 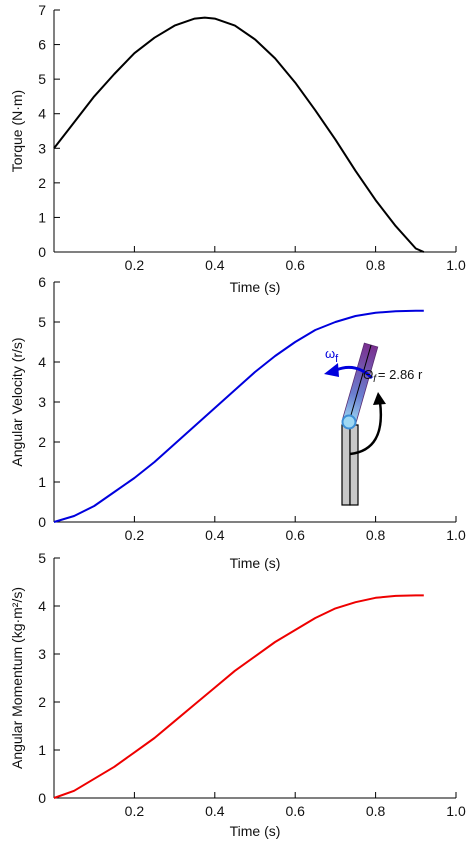 What do you see at coordinates (17, 131) in the screenshot?
I see `y-axis-label-0: Torque (N·m)` at bounding box center [17, 131].